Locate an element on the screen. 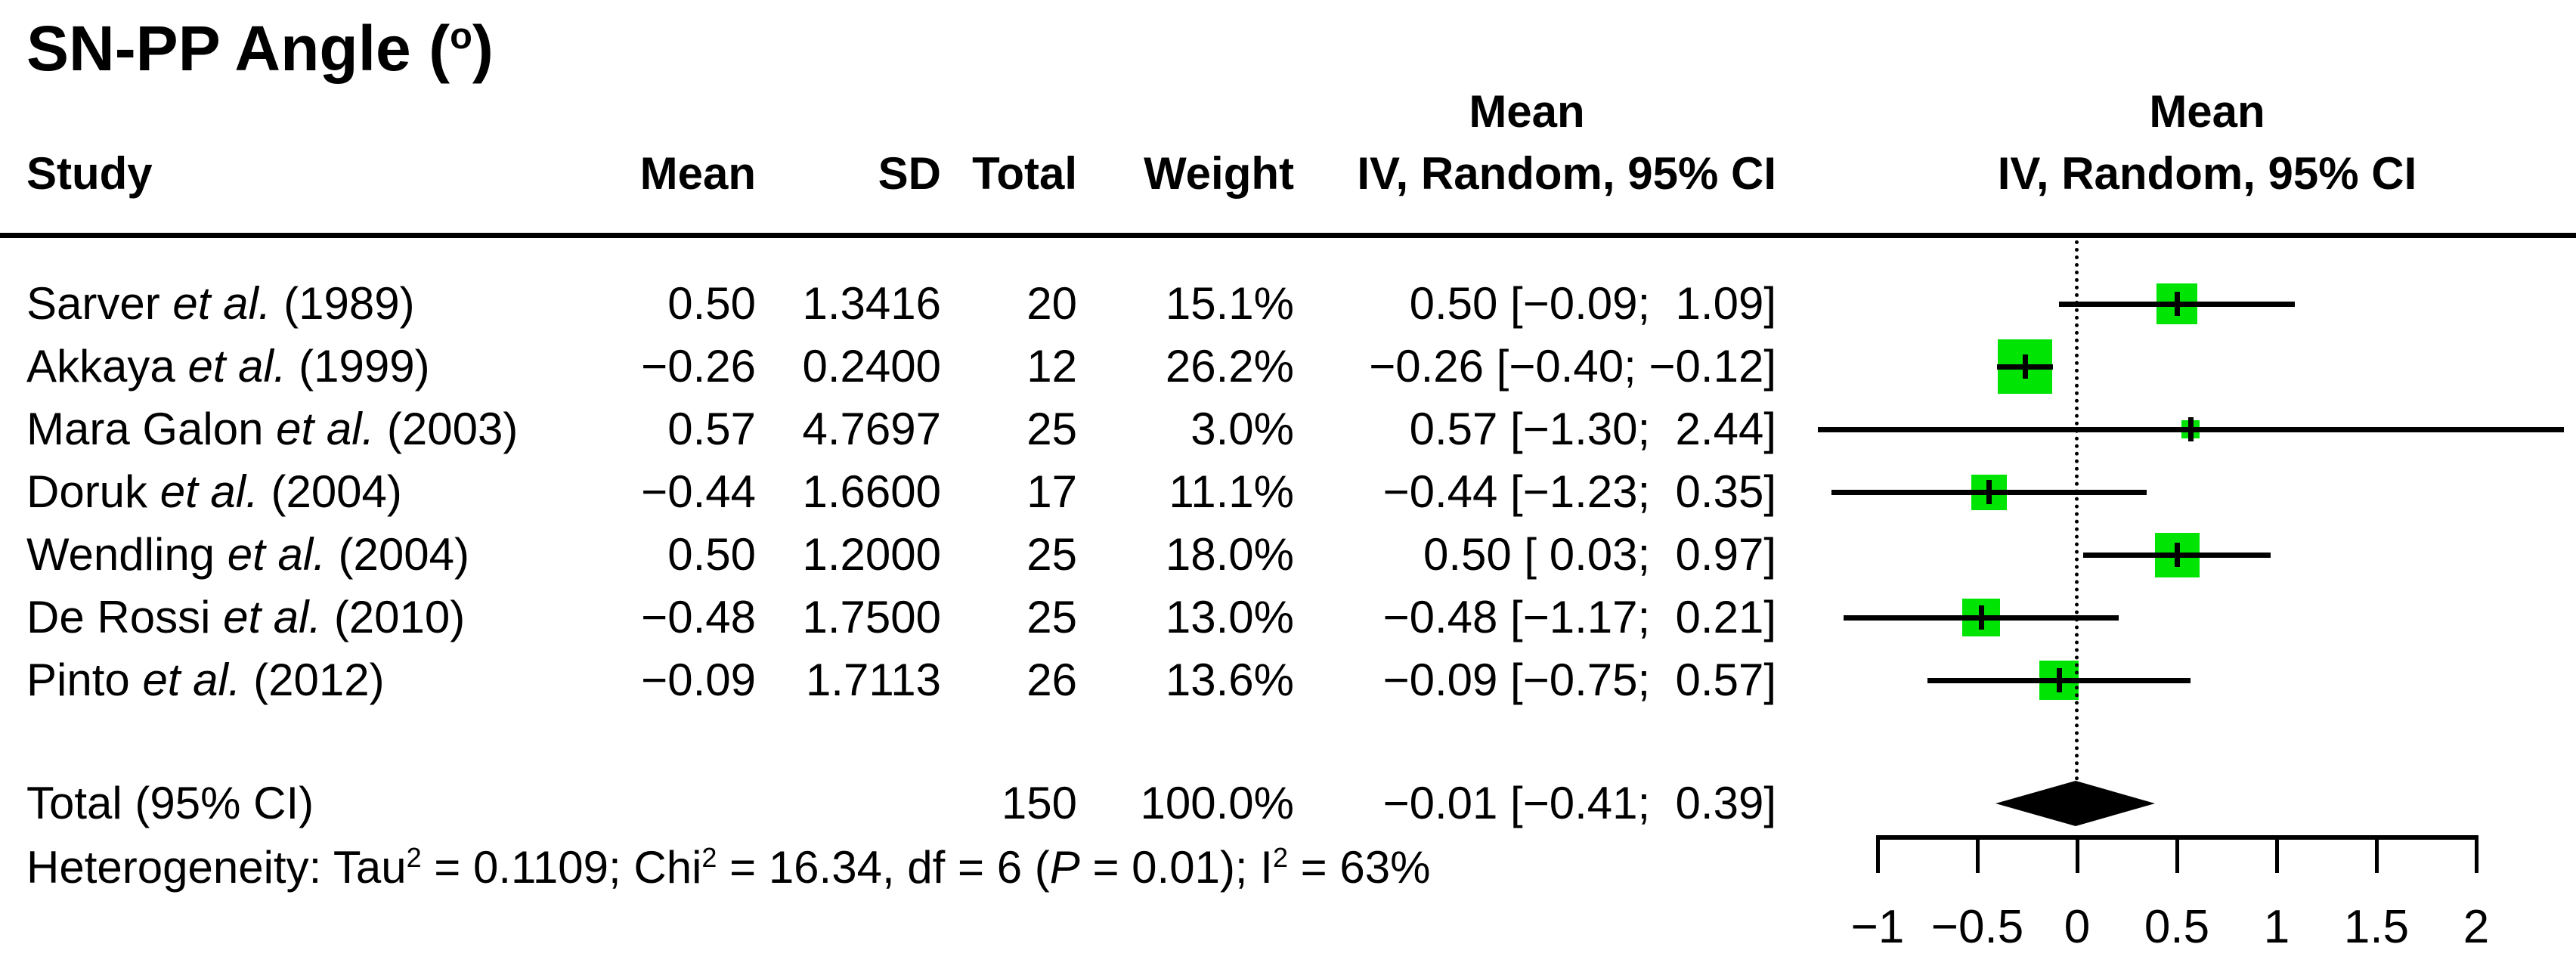 This screenshot has height=972, width=2576. summary-diamond is located at coordinates (2075, 803).